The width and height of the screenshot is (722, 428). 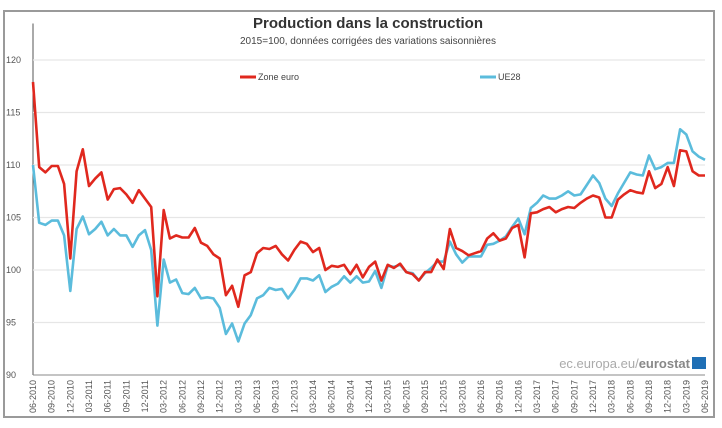 I want to click on x-tick-label: 12-2013, so click(x=294, y=396).